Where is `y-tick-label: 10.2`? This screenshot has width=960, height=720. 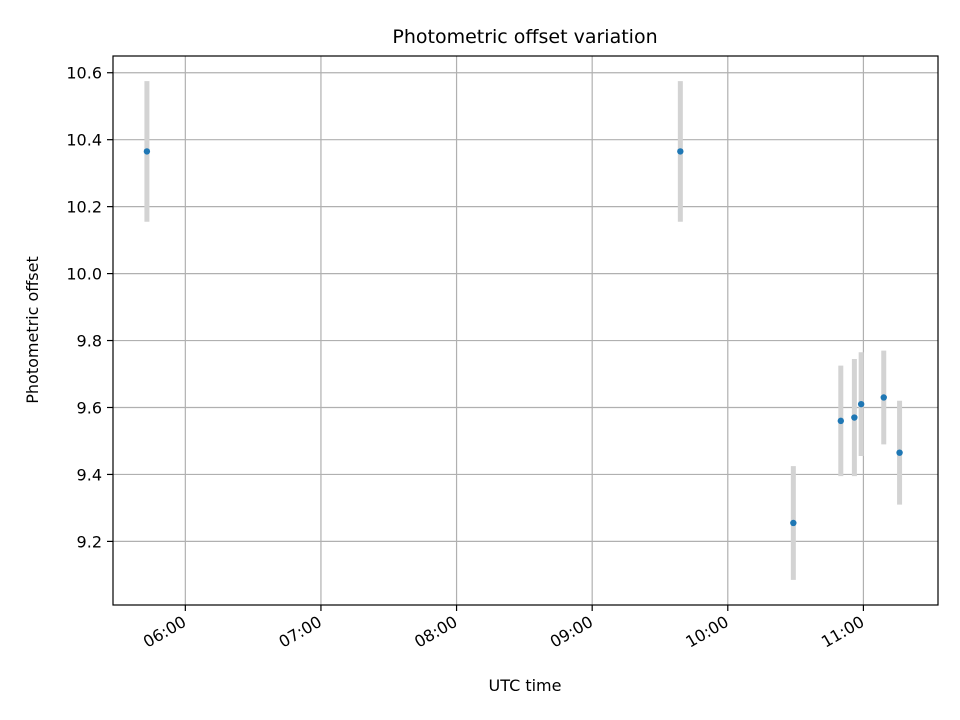 y-tick-label: 10.2 is located at coordinates (84, 207).